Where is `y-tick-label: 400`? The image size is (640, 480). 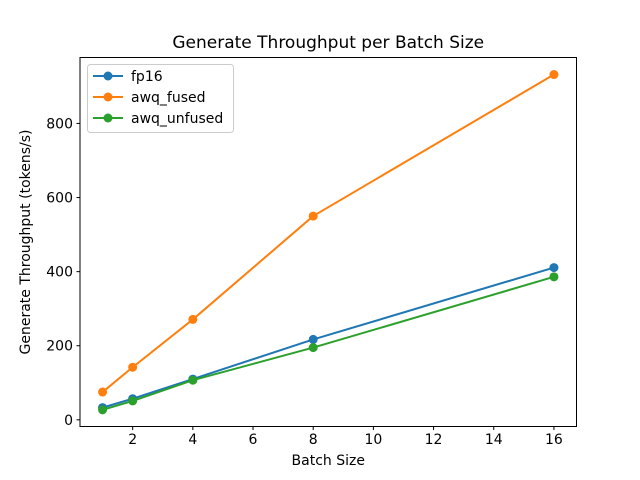
y-tick-label: 400 is located at coordinates (59, 273).